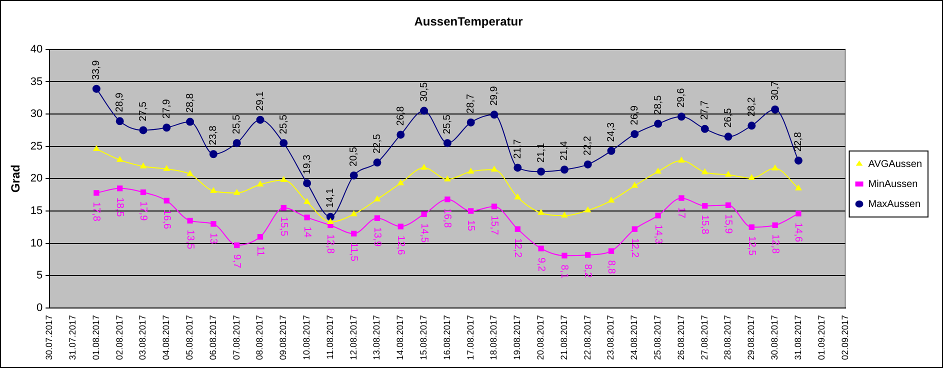 Image resolution: width=943 pixels, height=368 pixels. I want to click on data-label: 15,8, so click(704, 224).